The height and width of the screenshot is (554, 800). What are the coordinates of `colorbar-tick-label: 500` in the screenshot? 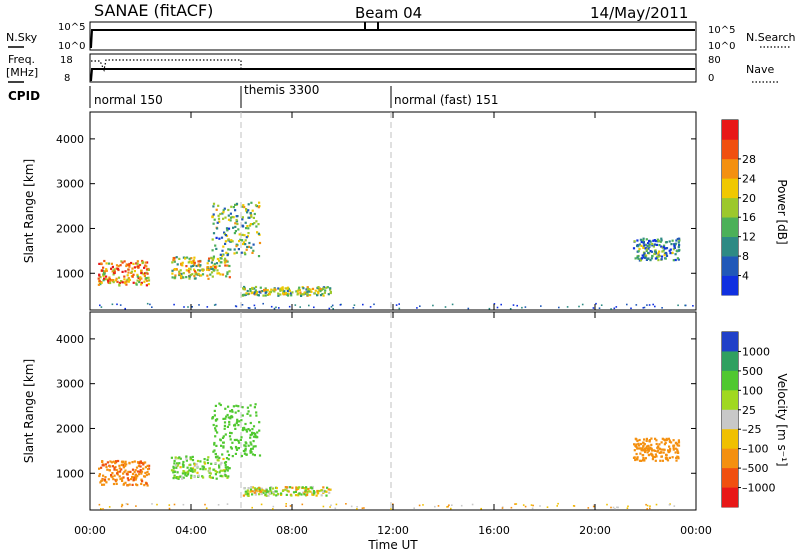 It's located at (752, 371).